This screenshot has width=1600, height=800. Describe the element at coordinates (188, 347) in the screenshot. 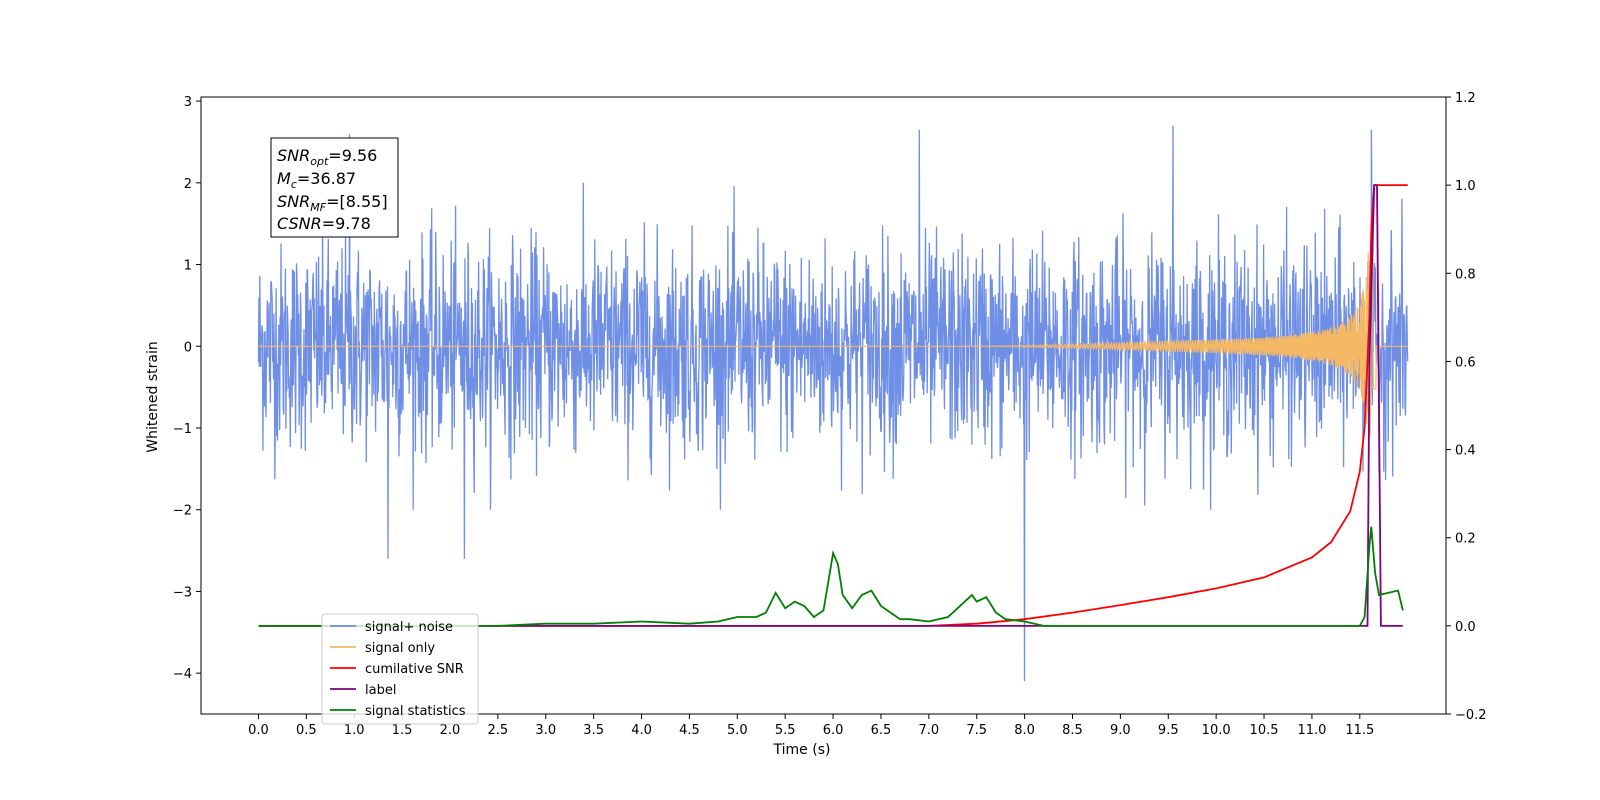

I see `y-left-tick-label: 0` at that location.